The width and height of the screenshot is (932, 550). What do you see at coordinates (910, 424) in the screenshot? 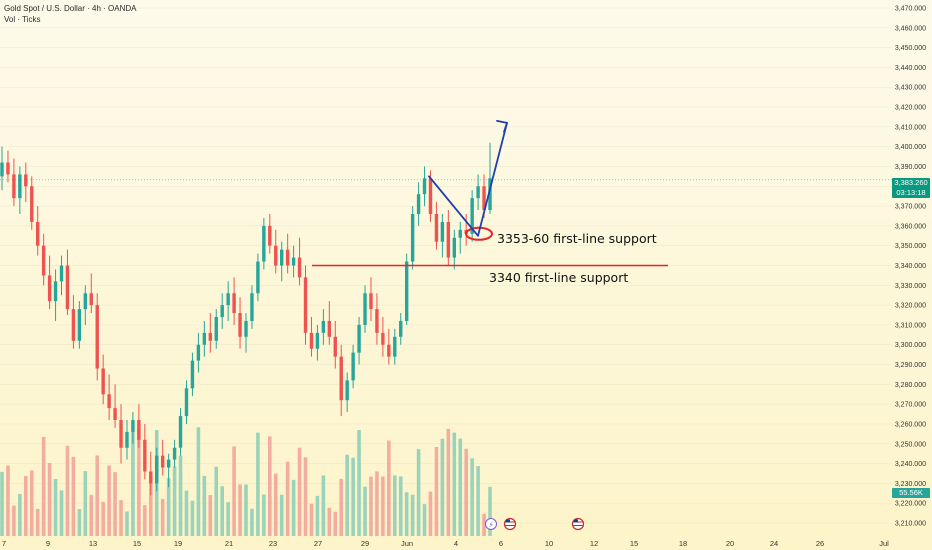
I see `price-tick-label: 3,260.000` at bounding box center [910, 424].